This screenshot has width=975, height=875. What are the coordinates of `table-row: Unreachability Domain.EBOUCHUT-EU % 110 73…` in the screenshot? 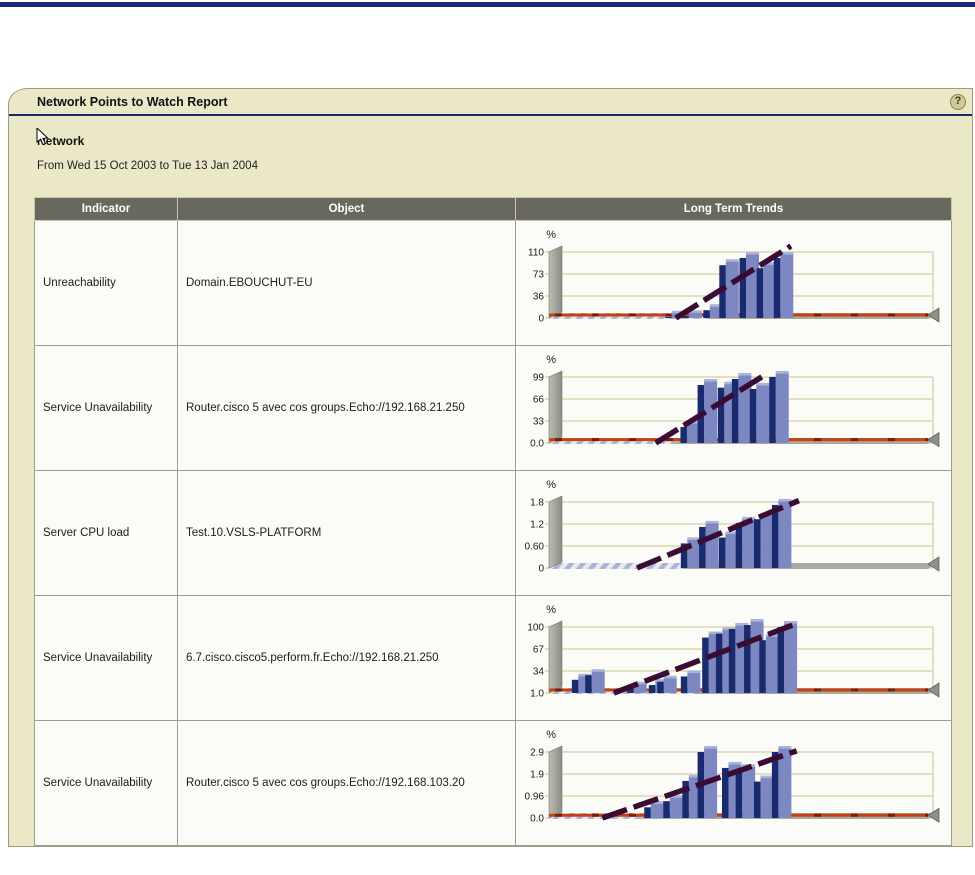 It's located at (493, 283).